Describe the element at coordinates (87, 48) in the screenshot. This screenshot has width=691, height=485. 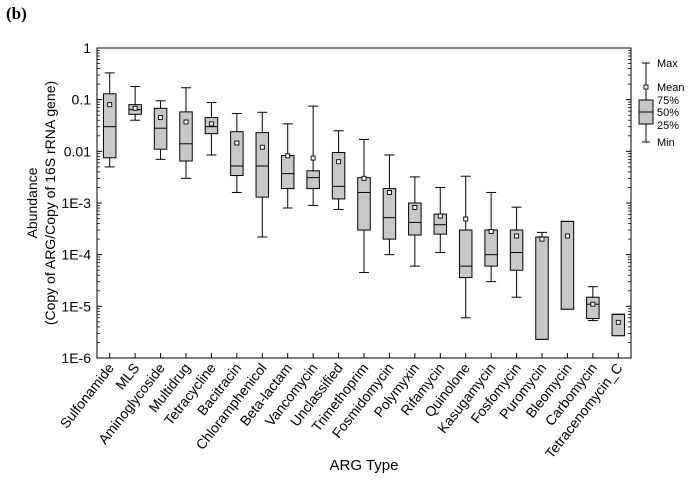
I see `y-tick-label: 1` at that location.